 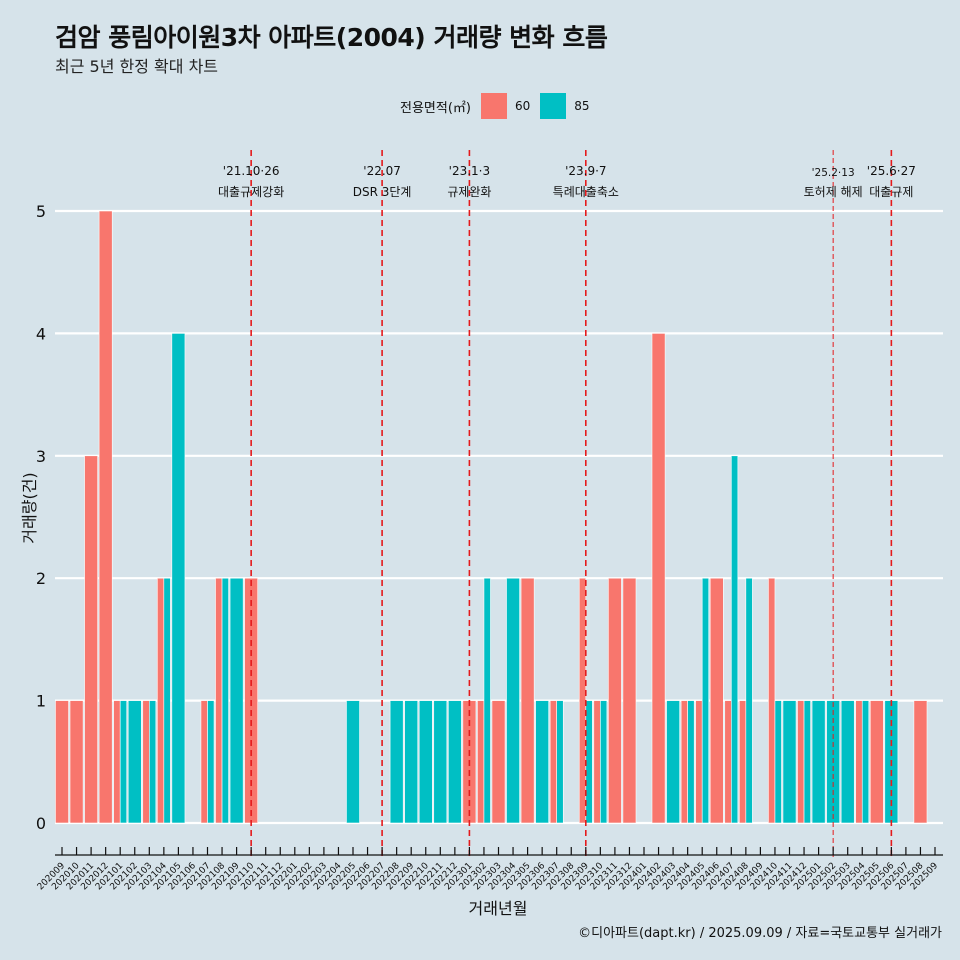 I want to click on y-tick-label: 3, so click(x=41, y=456).